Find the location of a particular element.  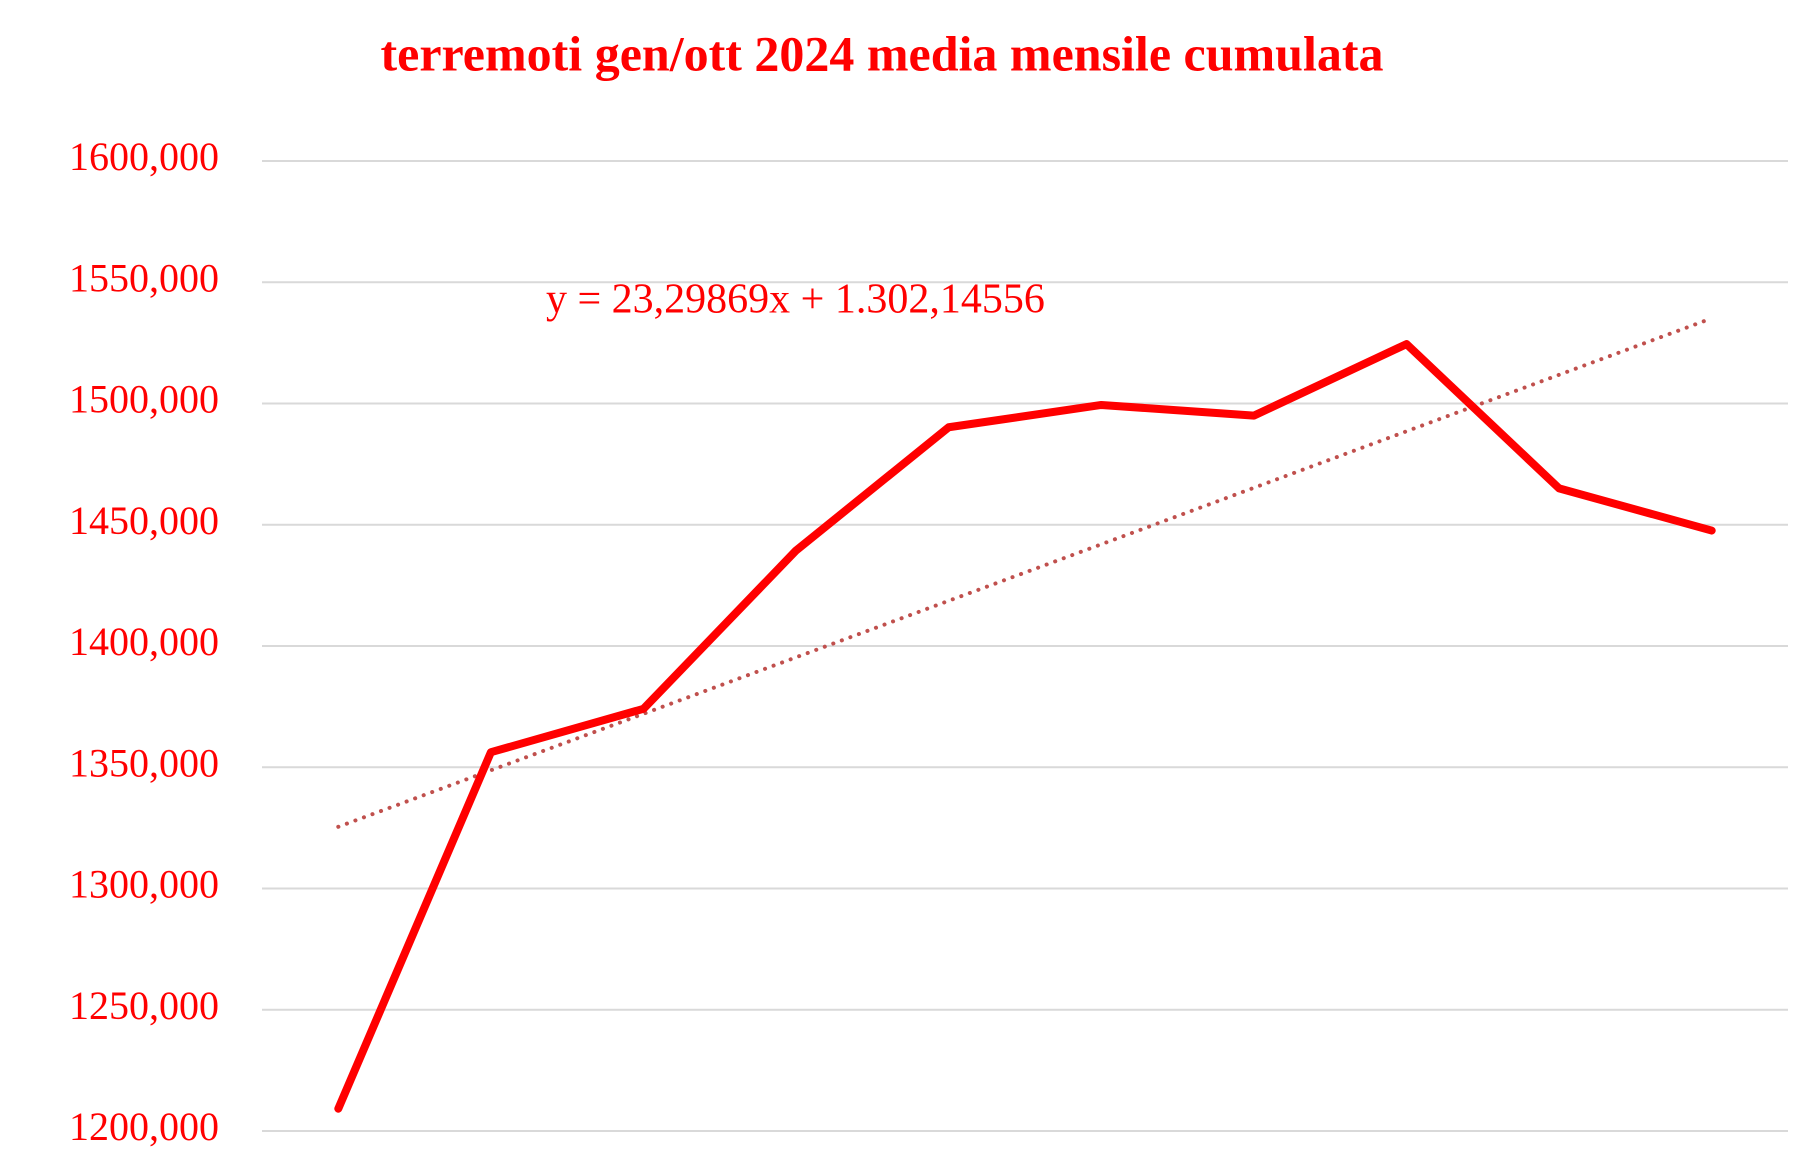

y-tick-label: 1300,000 is located at coordinates (144, 884).